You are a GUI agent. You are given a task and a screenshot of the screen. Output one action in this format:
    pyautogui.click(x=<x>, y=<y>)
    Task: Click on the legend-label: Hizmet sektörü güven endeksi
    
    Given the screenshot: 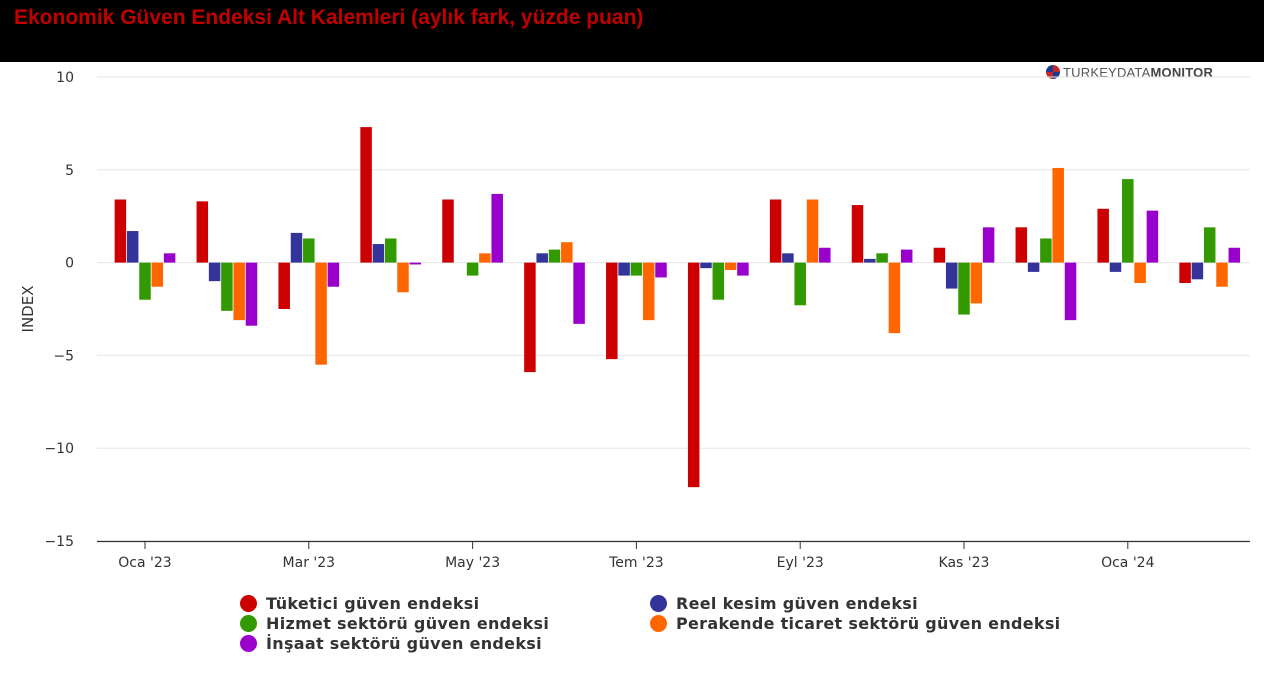 What is the action you would take?
    pyautogui.click(x=408, y=623)
    